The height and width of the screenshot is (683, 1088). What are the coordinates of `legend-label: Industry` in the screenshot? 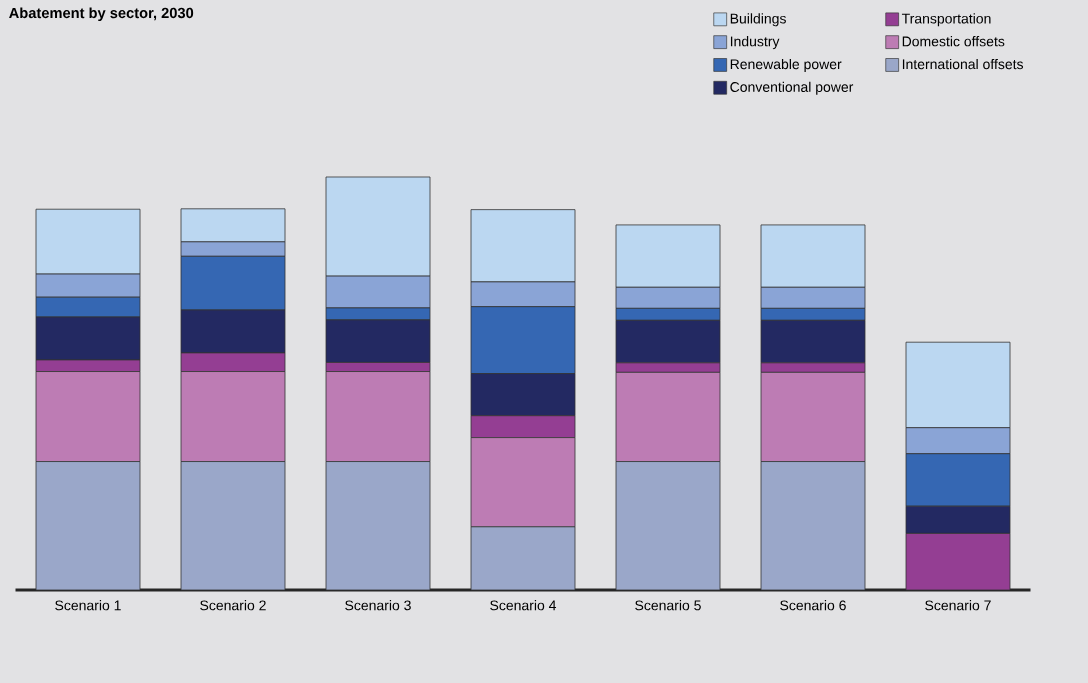 It's located at (755, 43).